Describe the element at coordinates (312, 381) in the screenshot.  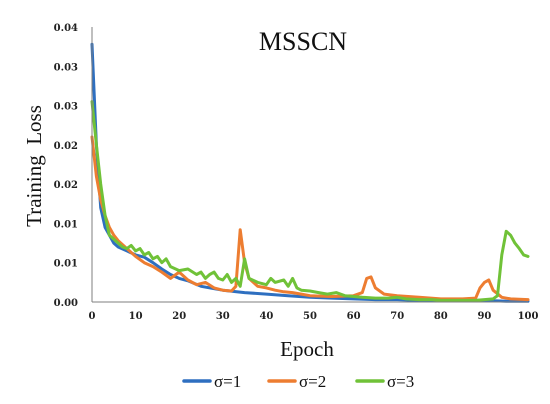
I see `legend-label: σ=2` at that location.